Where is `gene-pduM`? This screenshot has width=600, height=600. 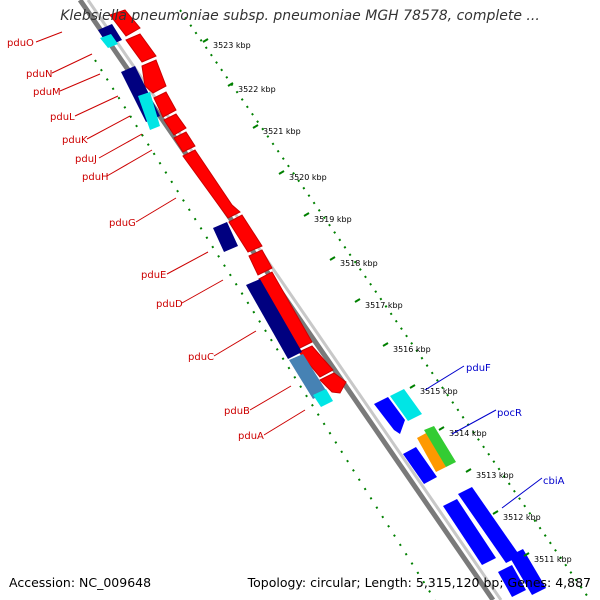 gene-pduM is located at coordinates (154, 76).